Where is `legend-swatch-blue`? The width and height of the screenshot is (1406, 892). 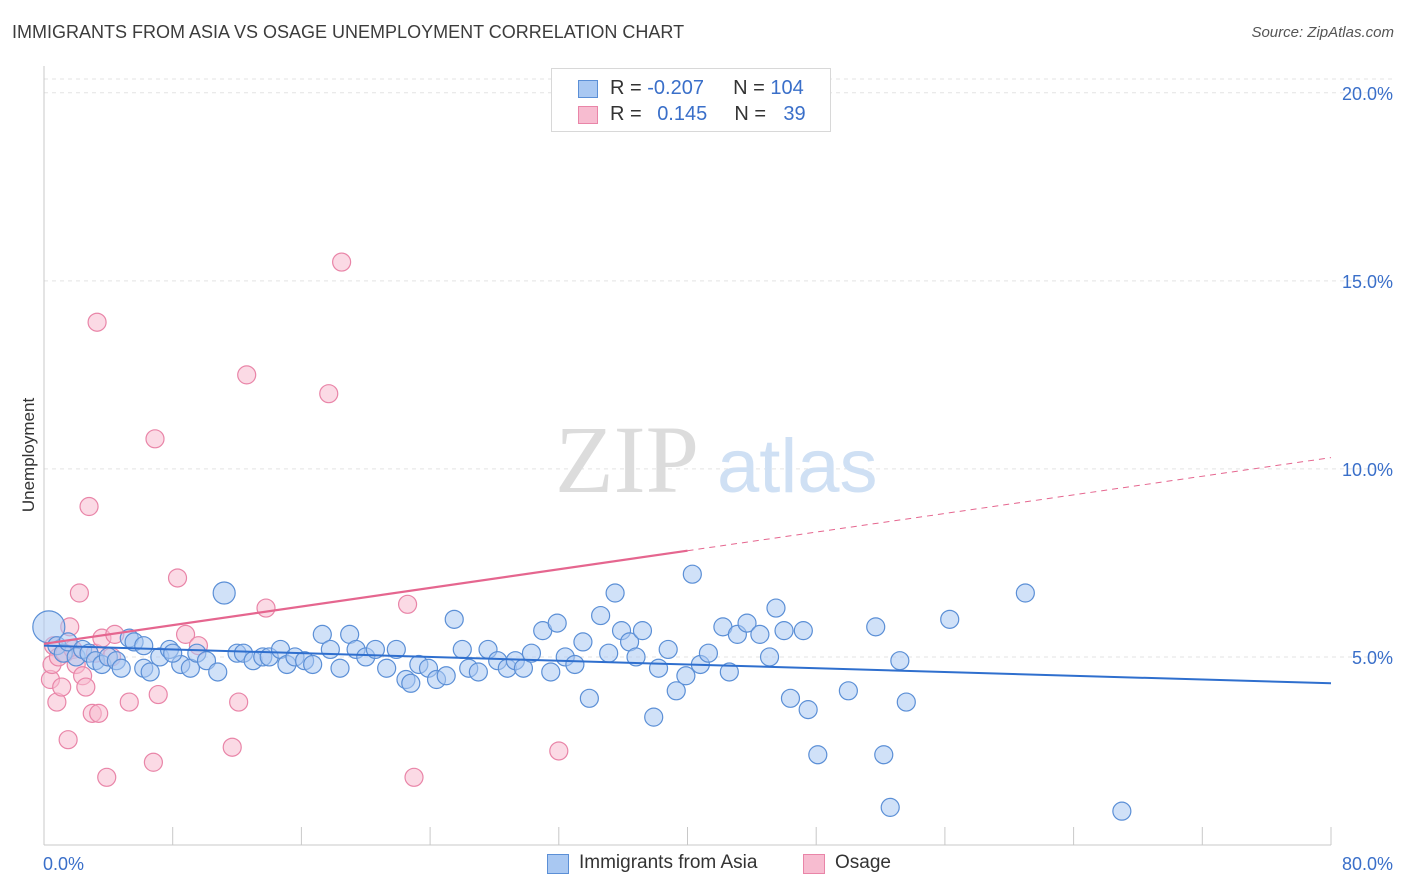
legend-swatch-blue is located at coordinates (588, 89).